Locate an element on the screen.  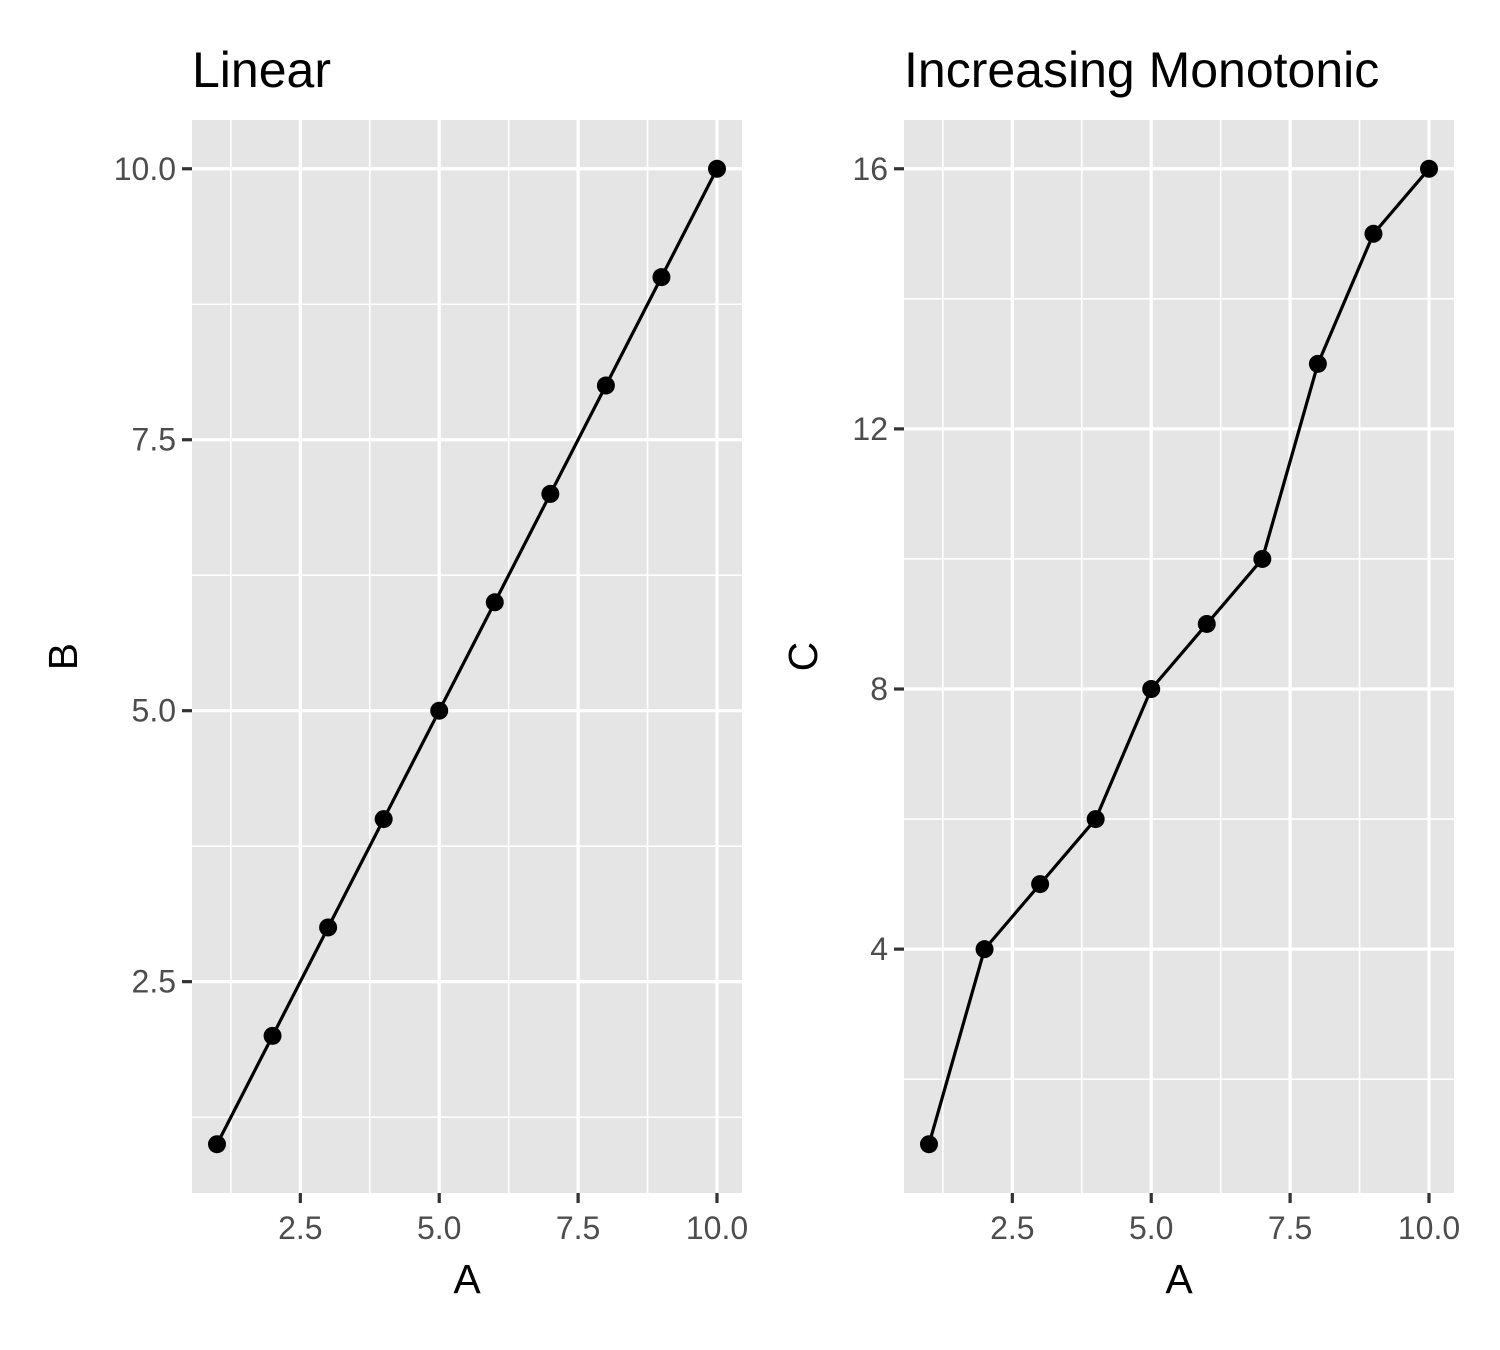
y-tick-label: 12 is located at coordinates (870, 429).